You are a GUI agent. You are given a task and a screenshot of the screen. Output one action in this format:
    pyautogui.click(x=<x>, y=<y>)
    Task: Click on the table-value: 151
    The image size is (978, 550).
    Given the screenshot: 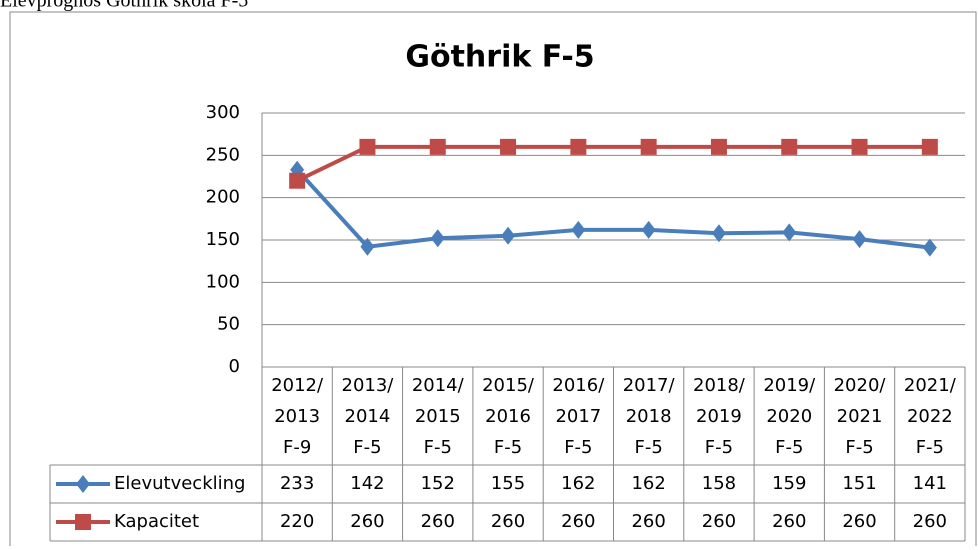 What is the action you would take?
    pyautogui.click(x=859, y=483)
    